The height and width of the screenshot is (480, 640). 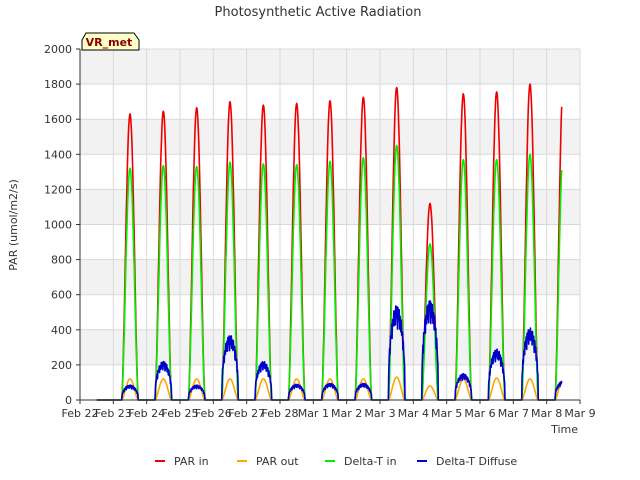 What do you see at coordinates (58, 154) in the screenshot?
I see `y-tick-label: 1400` at bounding box center [58, 154].